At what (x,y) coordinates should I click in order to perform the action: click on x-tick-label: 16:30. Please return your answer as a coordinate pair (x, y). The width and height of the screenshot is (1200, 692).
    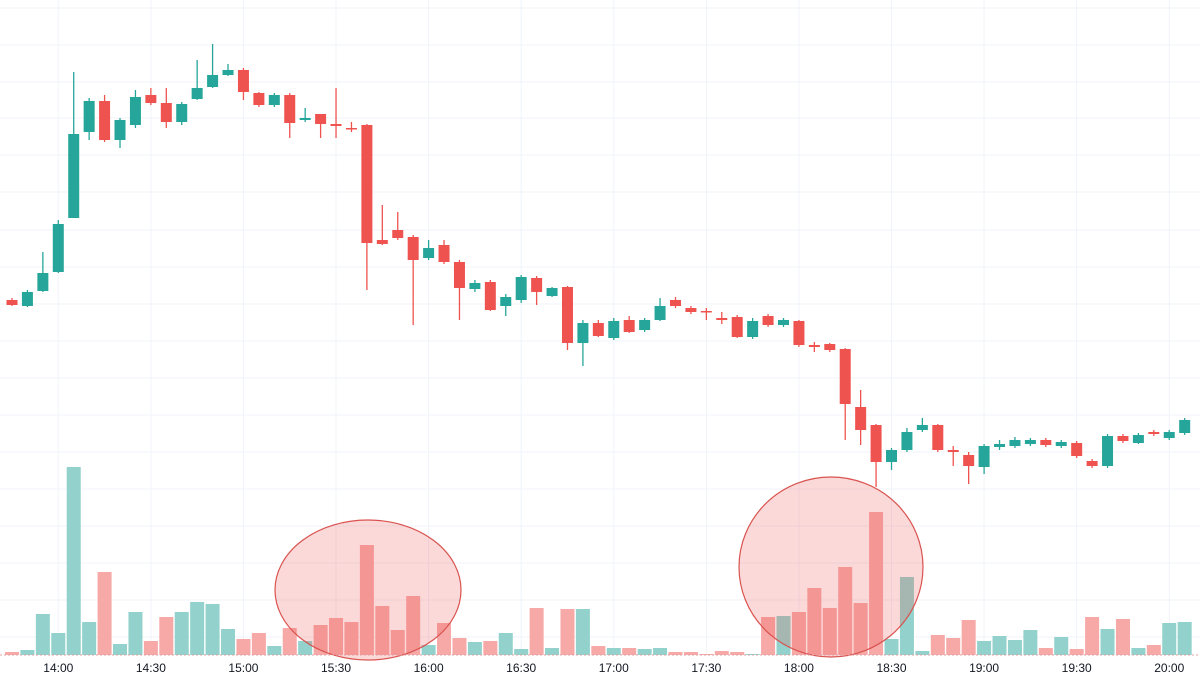
    Looking at the image, I should click on (521, 668).